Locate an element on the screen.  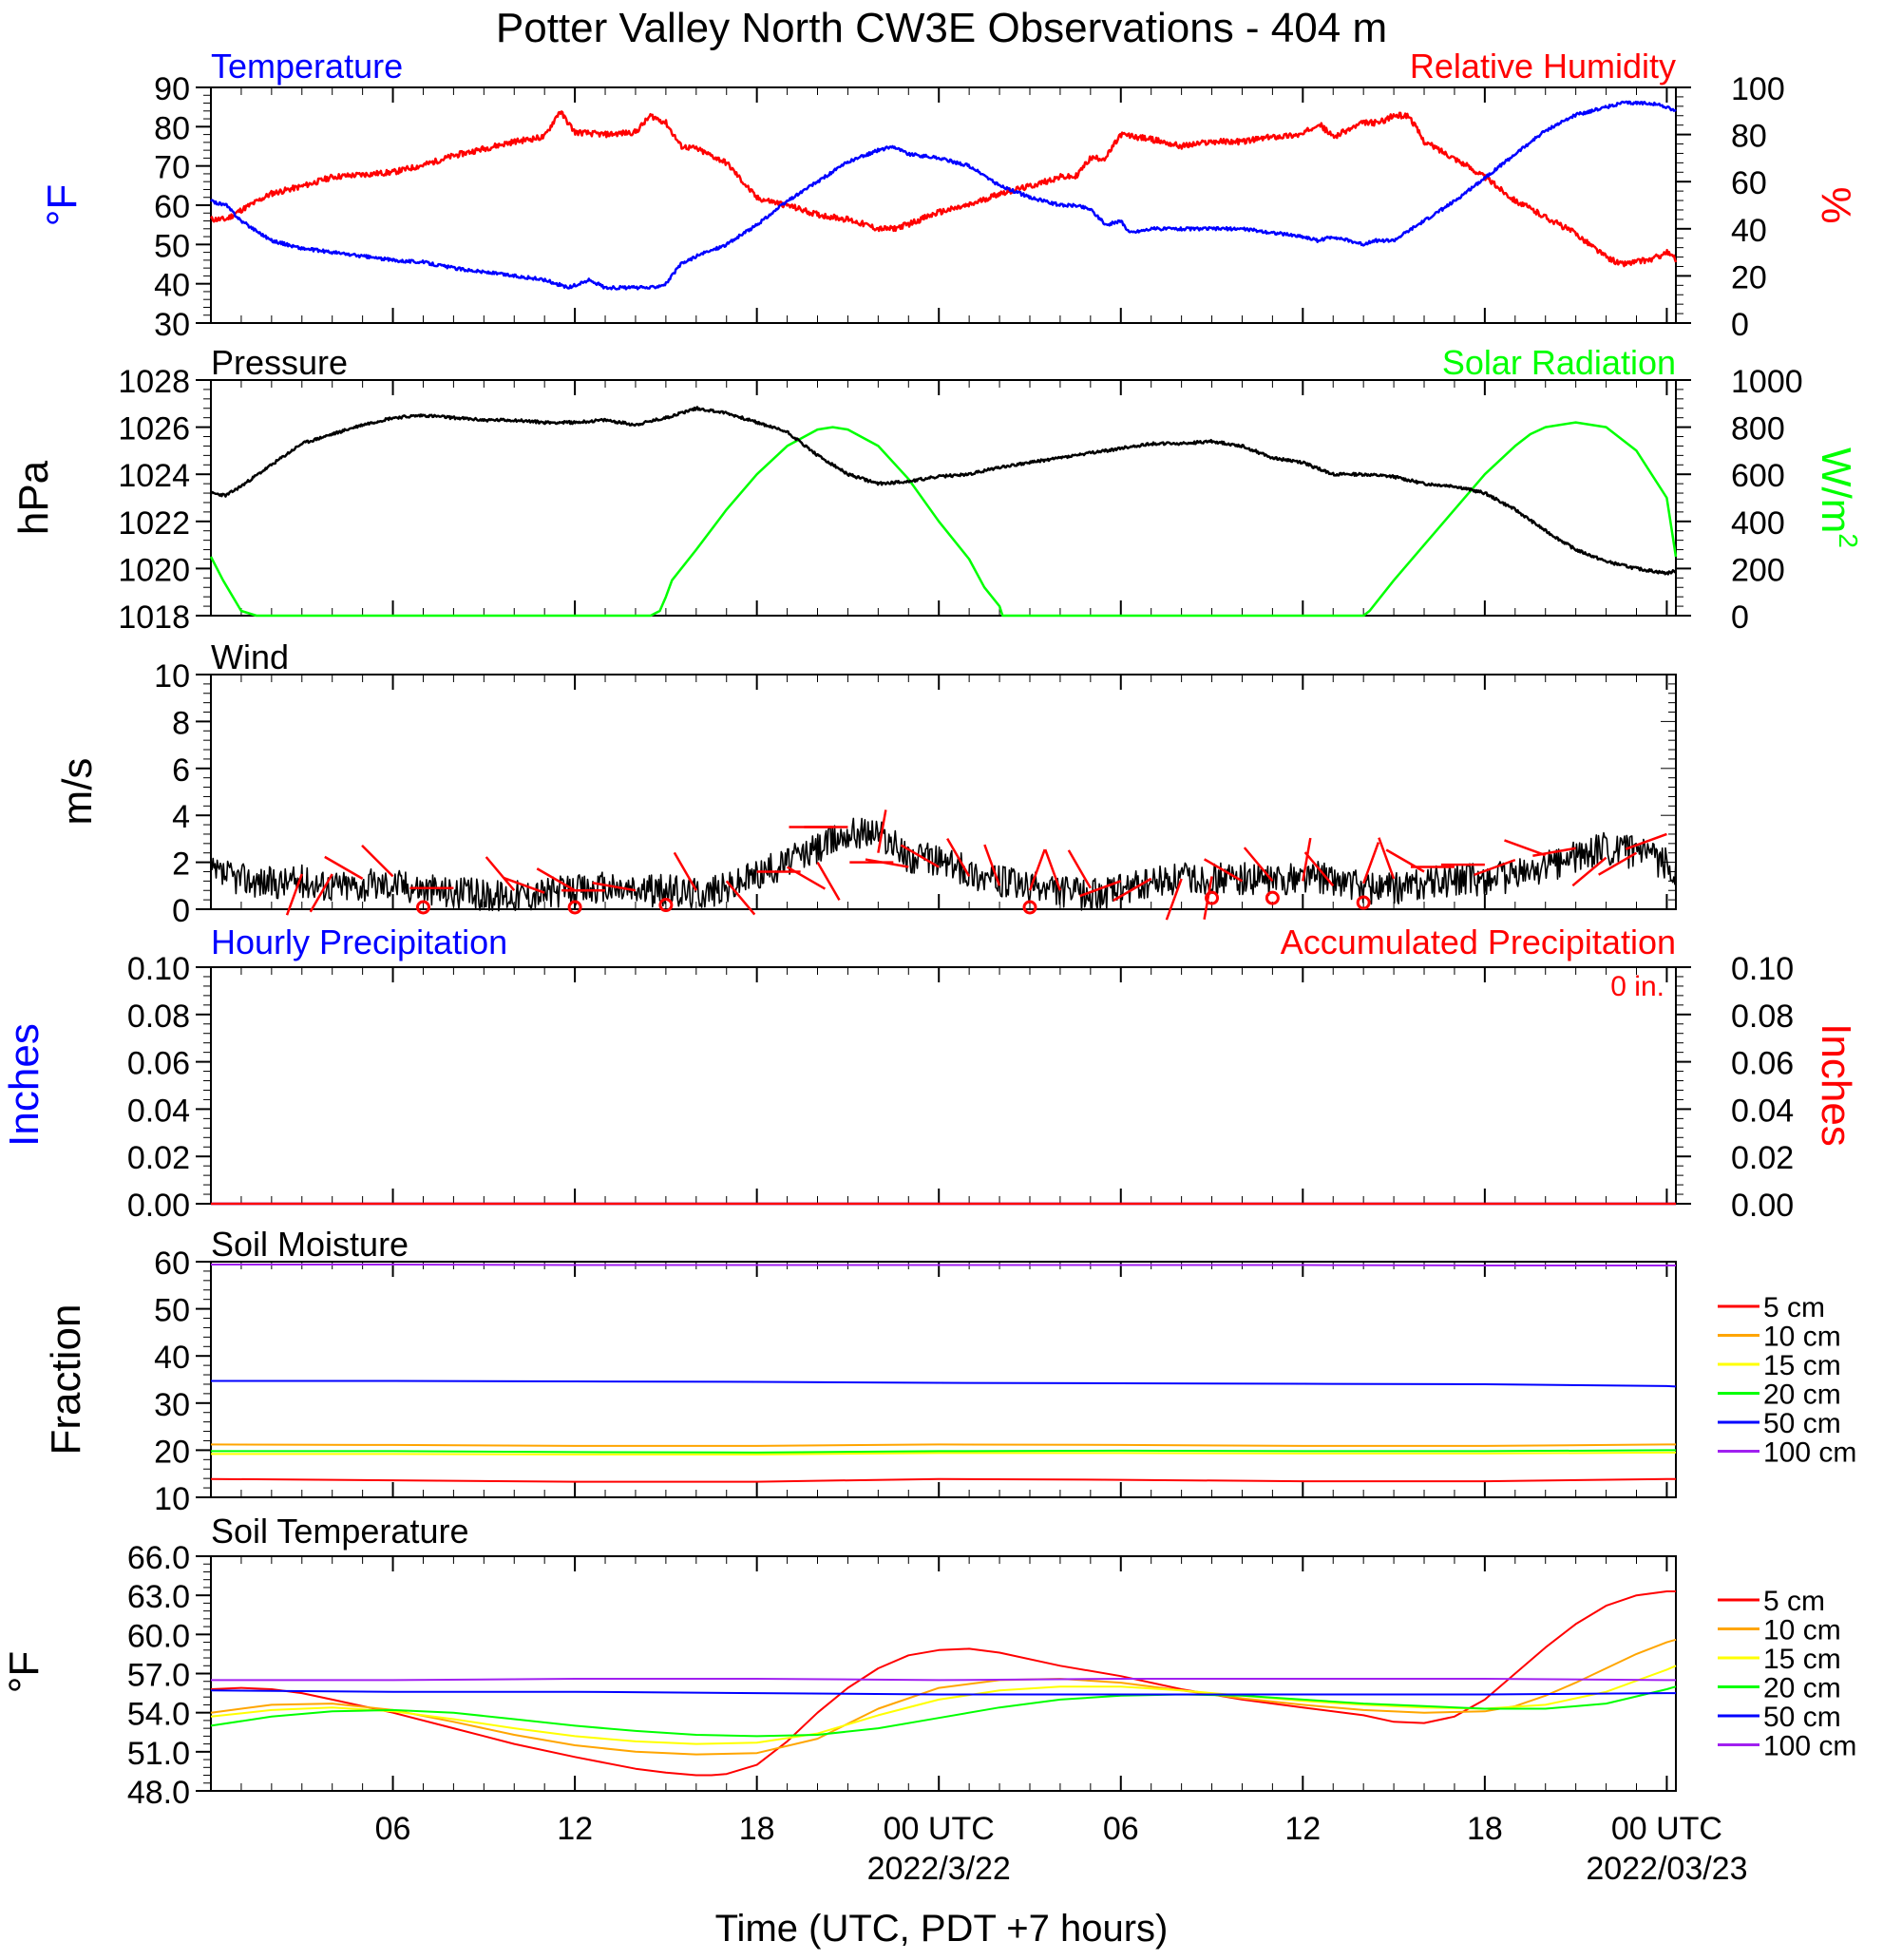
accum-y-tick-label: 0.04 is located at coordinates (1762, 1111).